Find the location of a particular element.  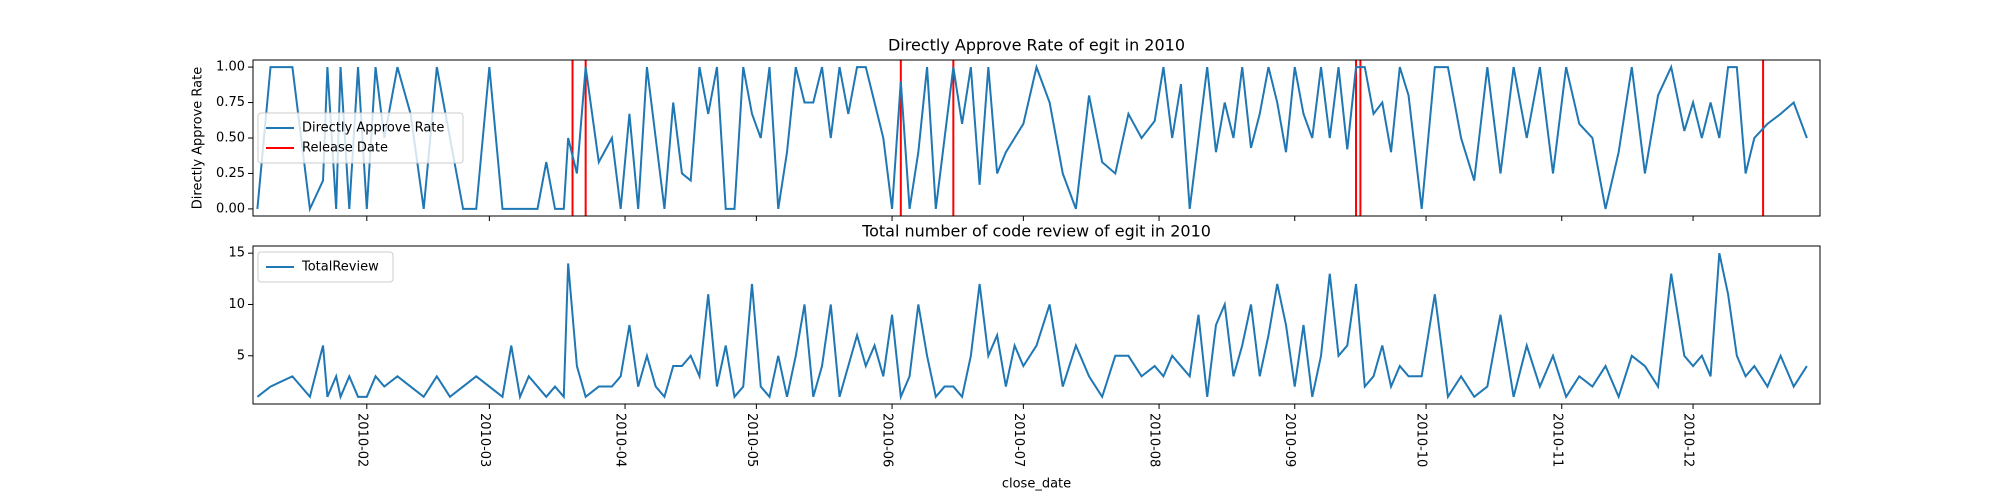

y-tick-label: 10 is located at coordinates (236, 304).